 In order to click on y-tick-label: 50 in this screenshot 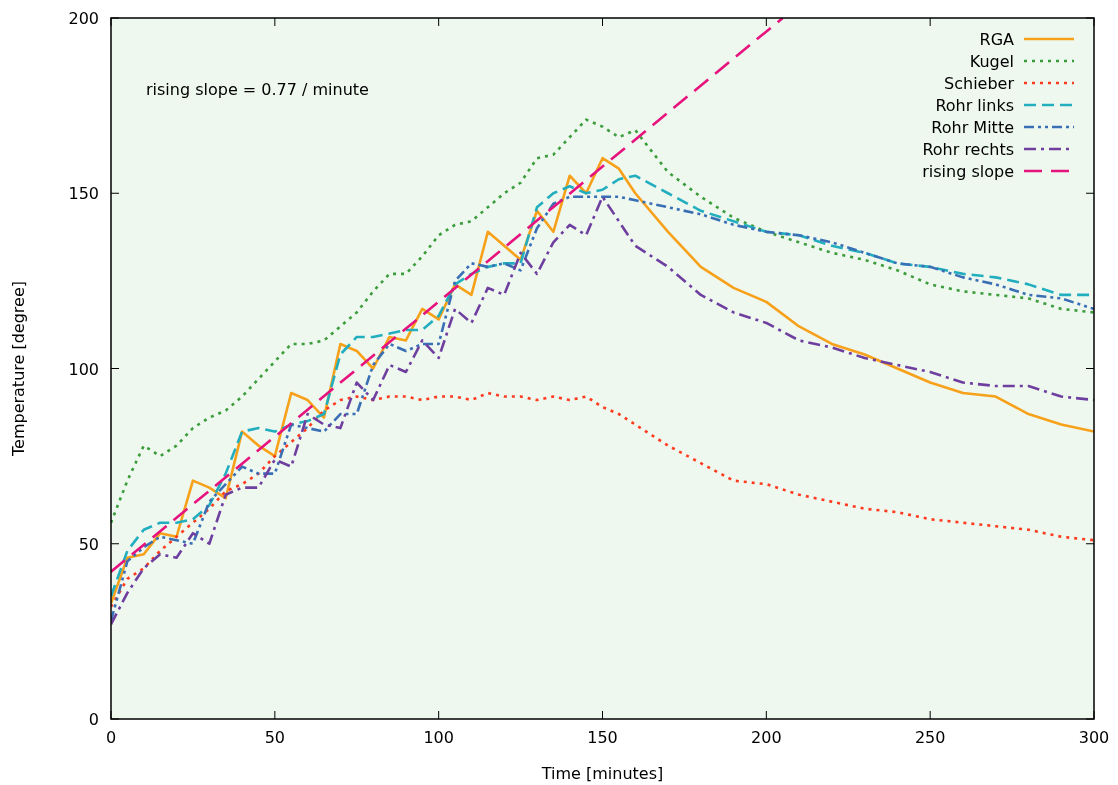, I will do `click(88, 544)`.